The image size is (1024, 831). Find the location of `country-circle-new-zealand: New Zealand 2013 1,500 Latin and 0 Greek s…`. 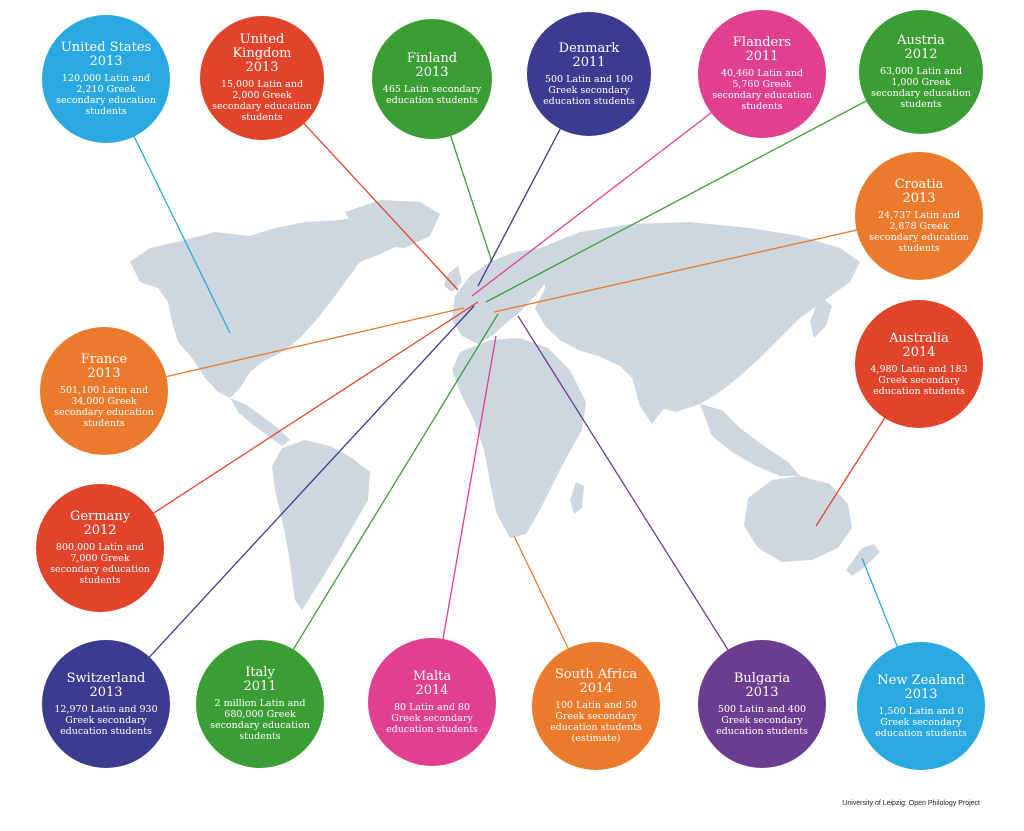

country-circle-new-zealand: New Zealand 2013 1,500 Latin and 0 Greek s… is located at coordinates (921, 706).